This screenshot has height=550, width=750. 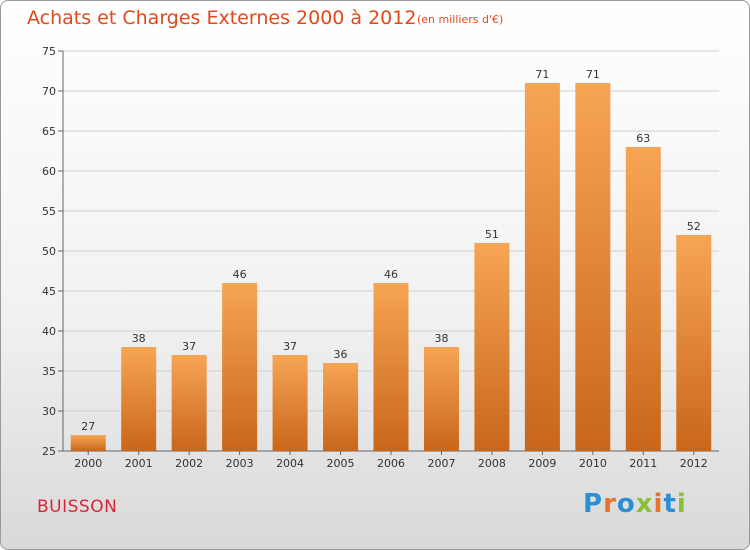 What do you see at coordinates (593, 74) in the screenshot?
I see `data-label-2010: 71` at bounding box center [593, 74].